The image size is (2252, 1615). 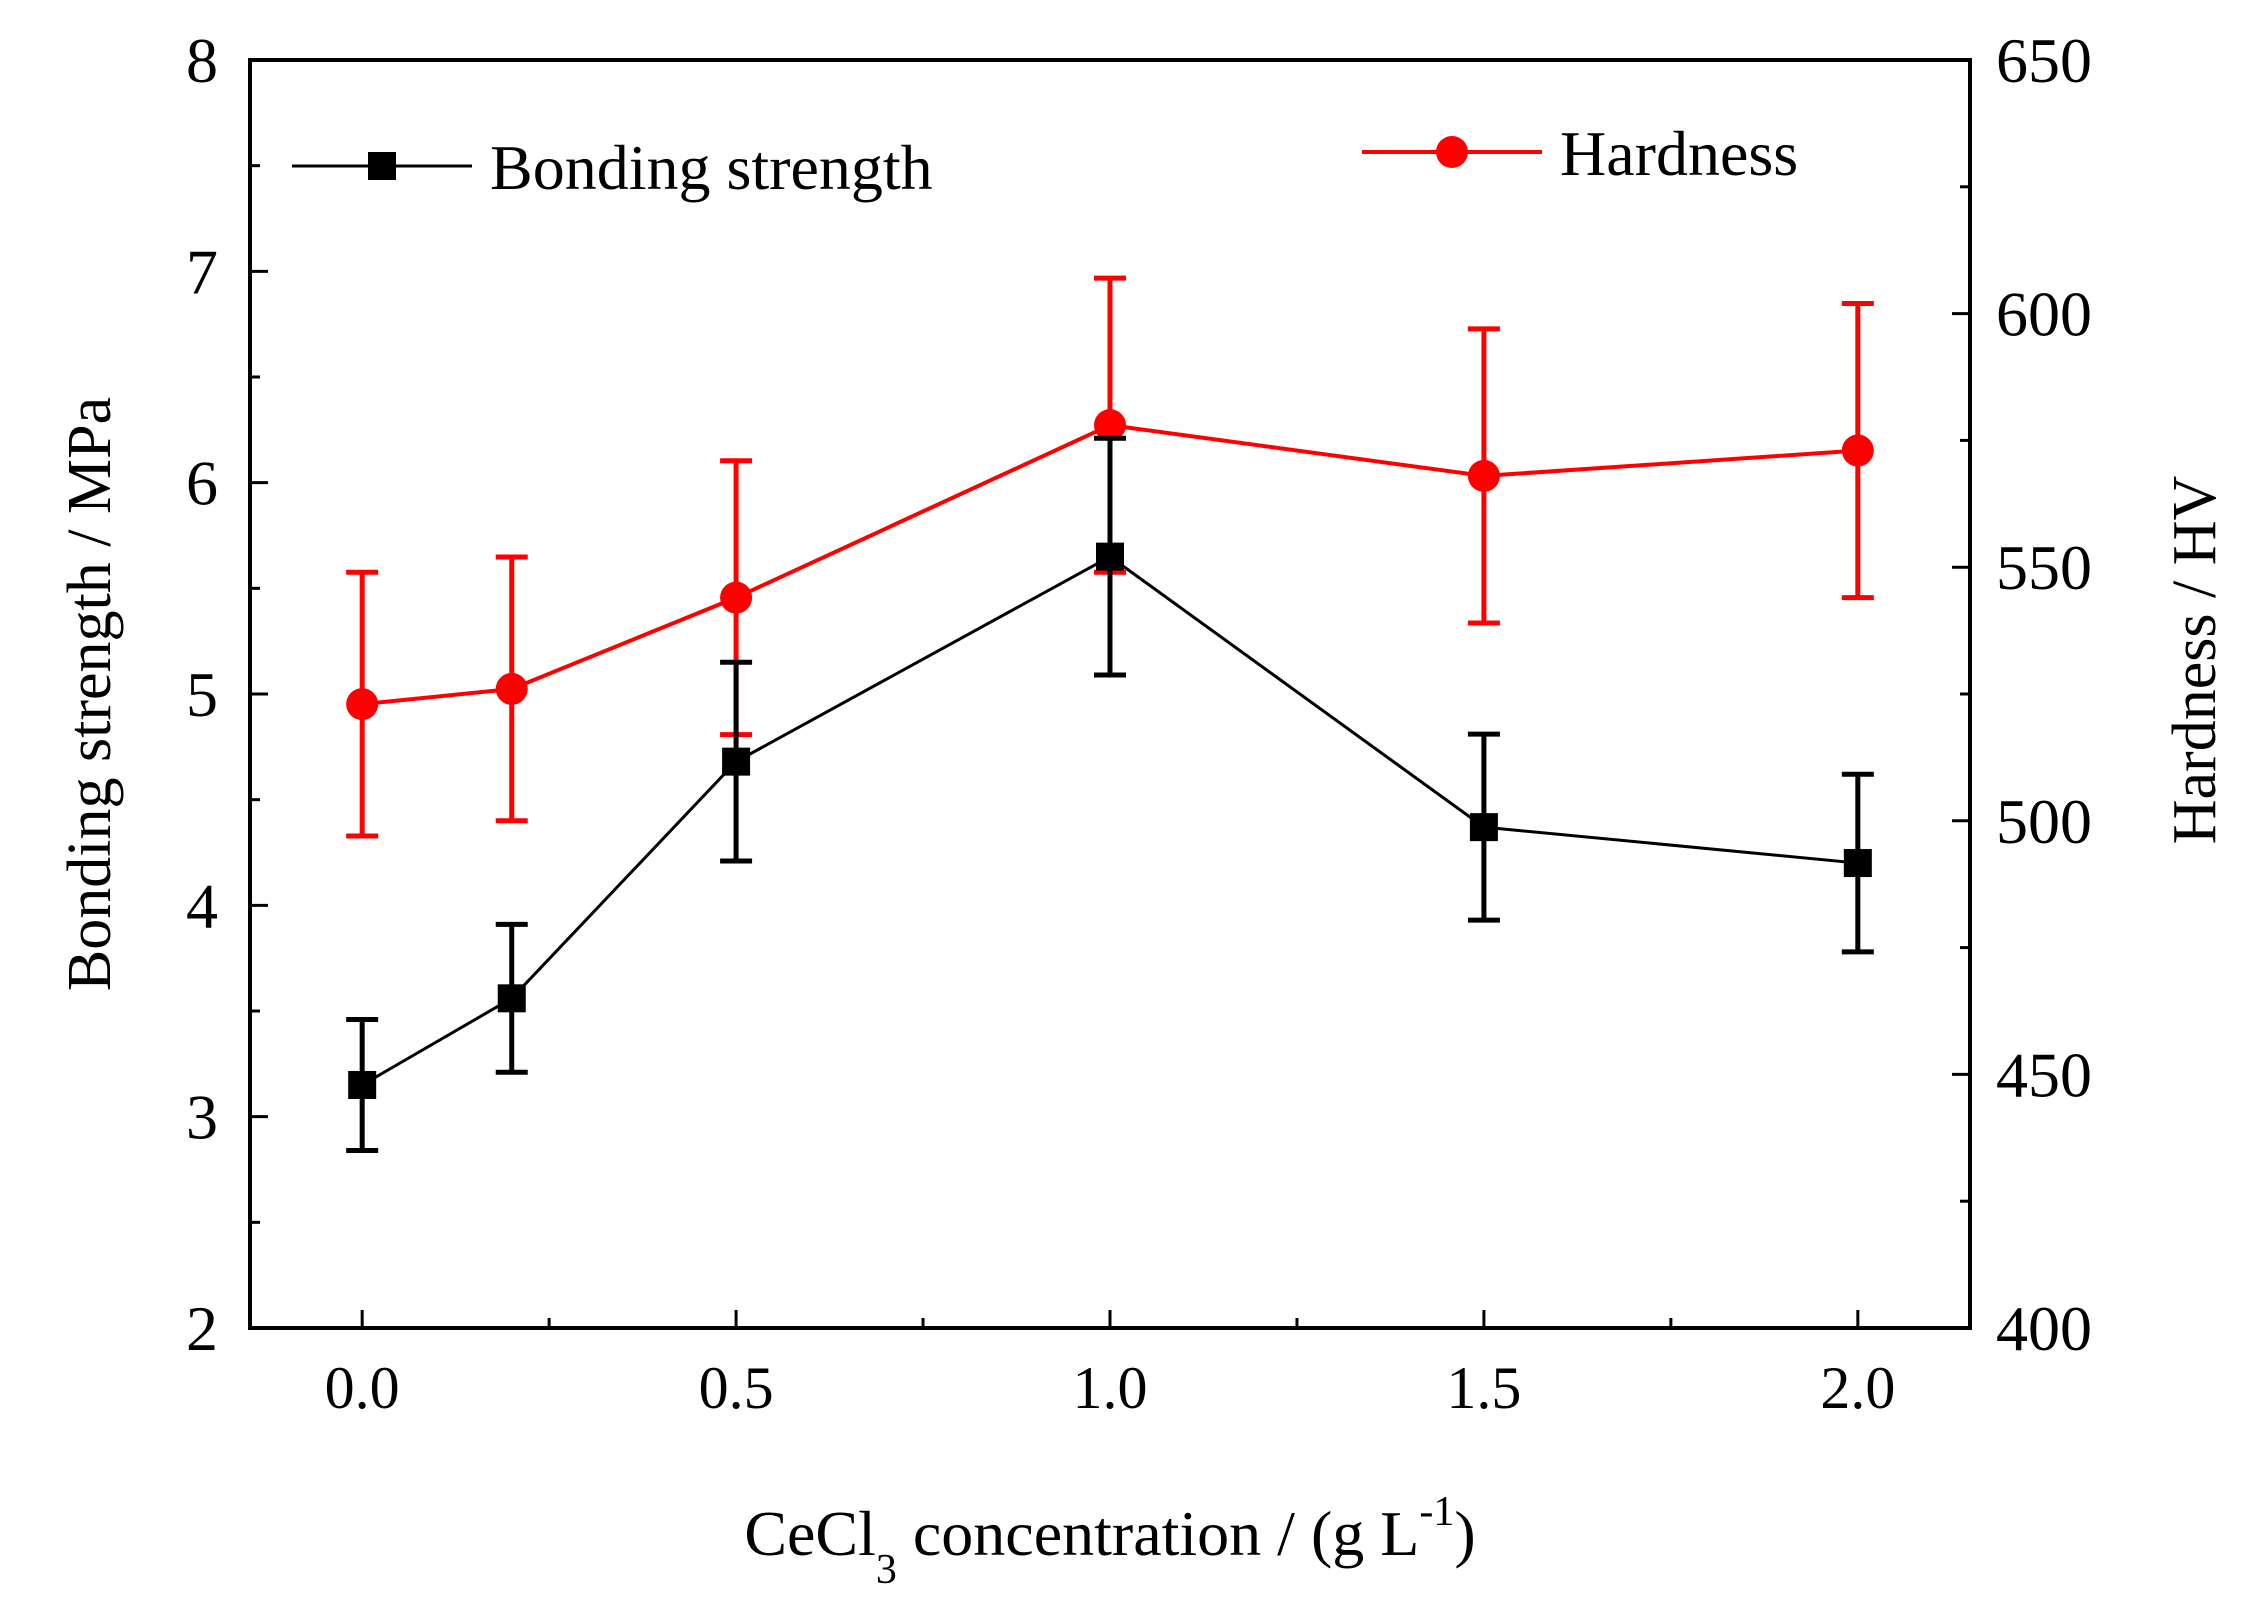 What do you see at coordinates (1158, 1533) in the screenshot?
I see `x-axis-title-rest: concentration / (g L` at bounding box center [1158, 1533].